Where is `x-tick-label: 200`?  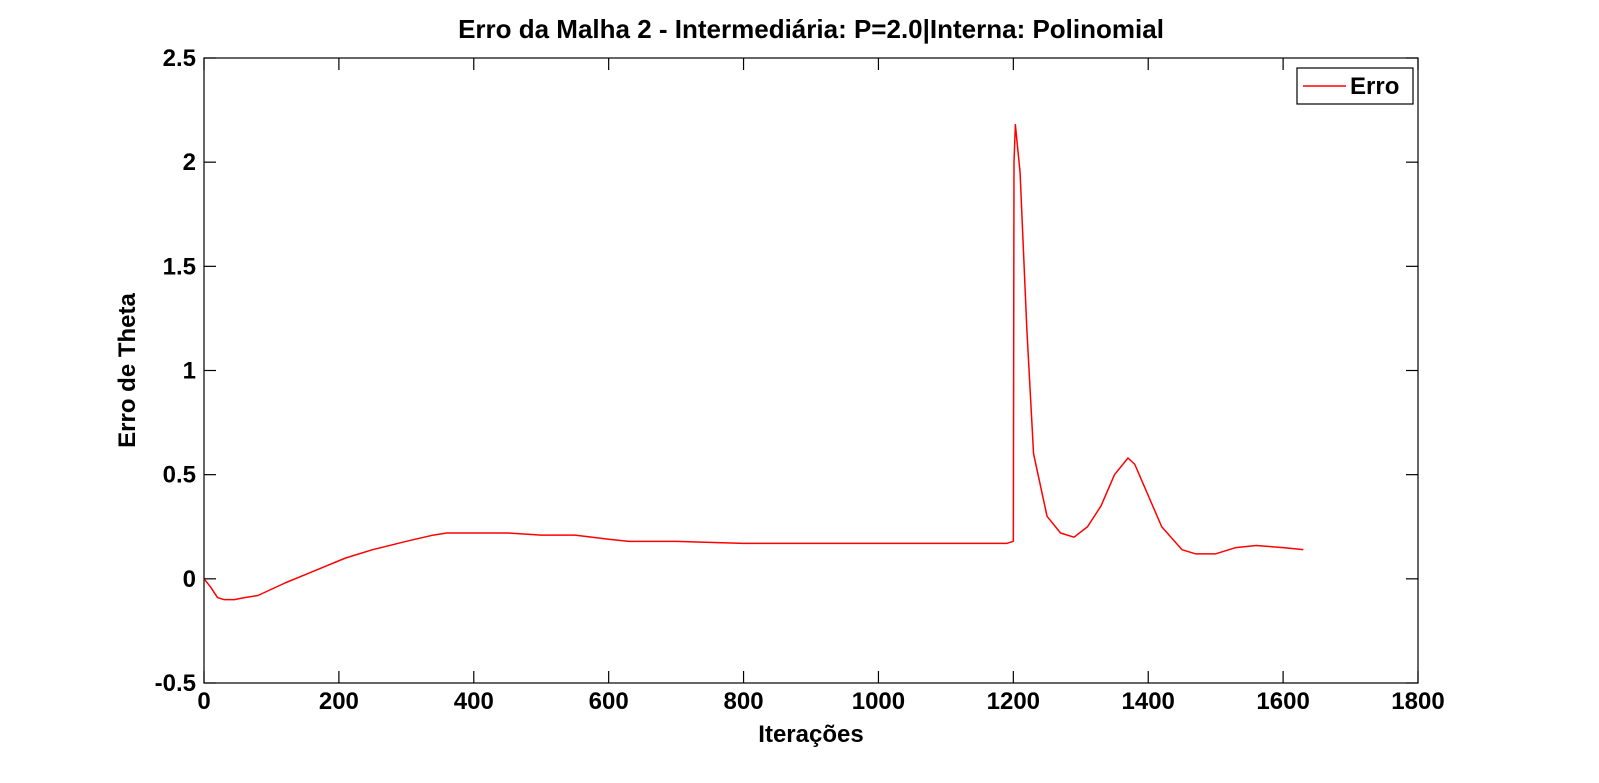
x-tick-label: 200 is located at coordinates (339, 701).